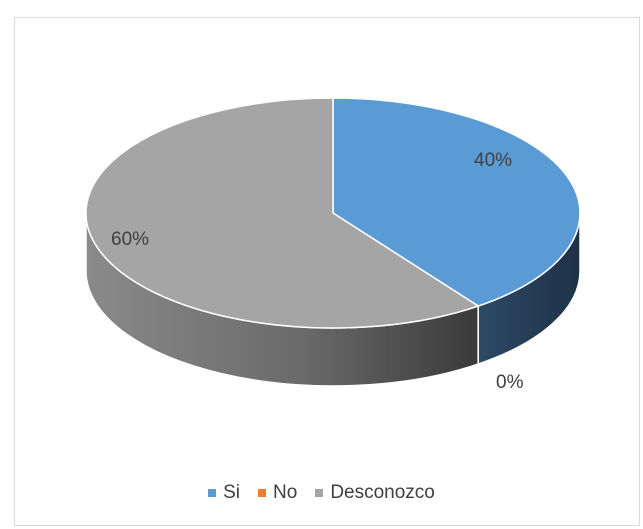 Image resolution: width=643 pixels, height=529 pixels. What do you see at coordinates (232, 492) in the screenshot?
I see `legend-label-si: Si` at bounding box center [232, 492].